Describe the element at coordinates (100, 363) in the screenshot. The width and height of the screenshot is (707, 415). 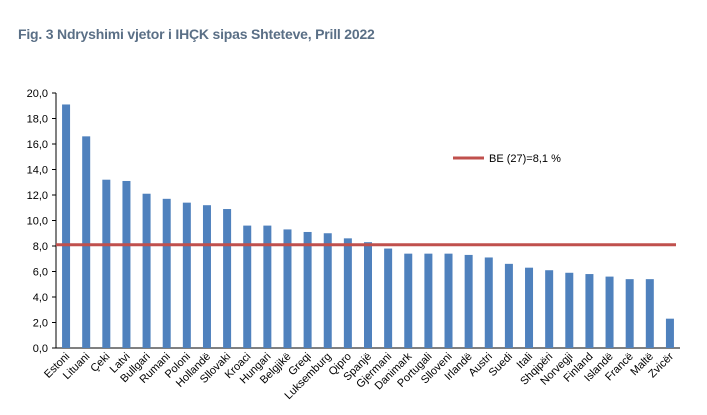
I see `x-tick-label: Çeki` at that location.